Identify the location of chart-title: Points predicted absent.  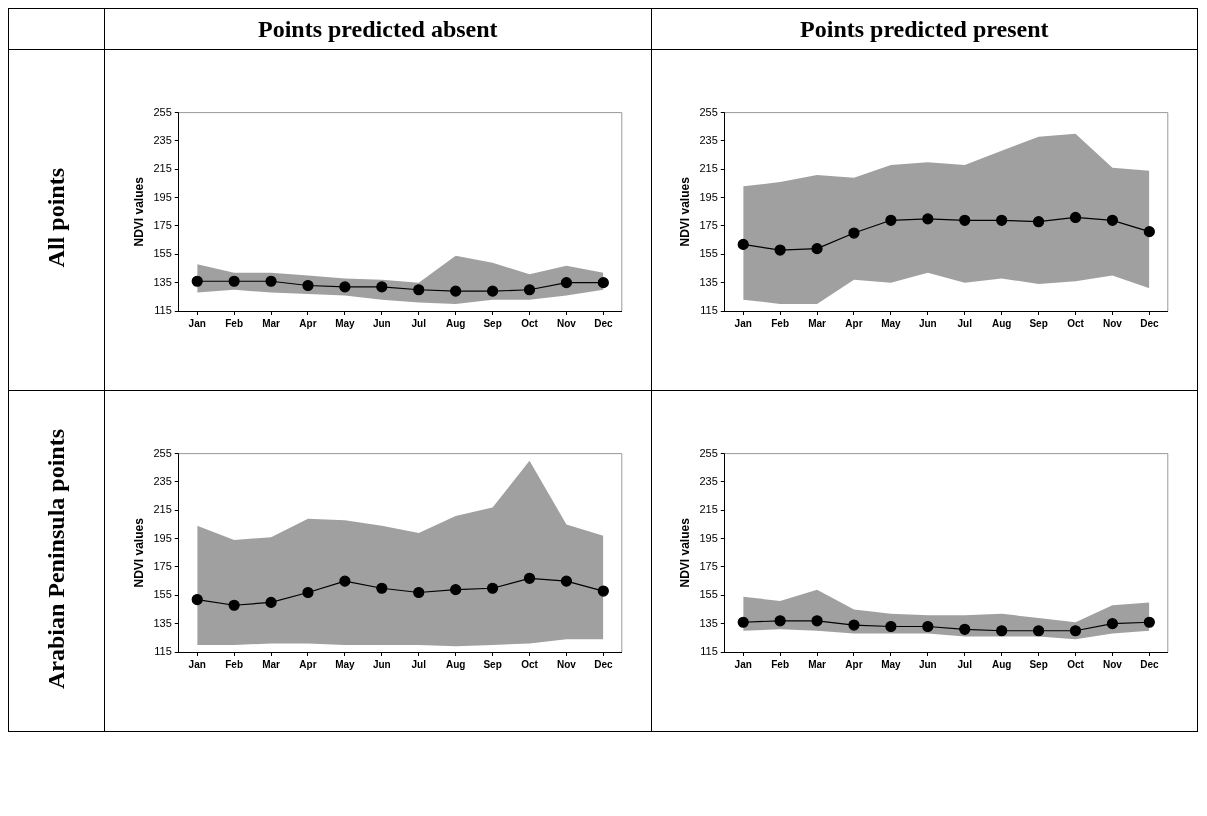
(378, 28).